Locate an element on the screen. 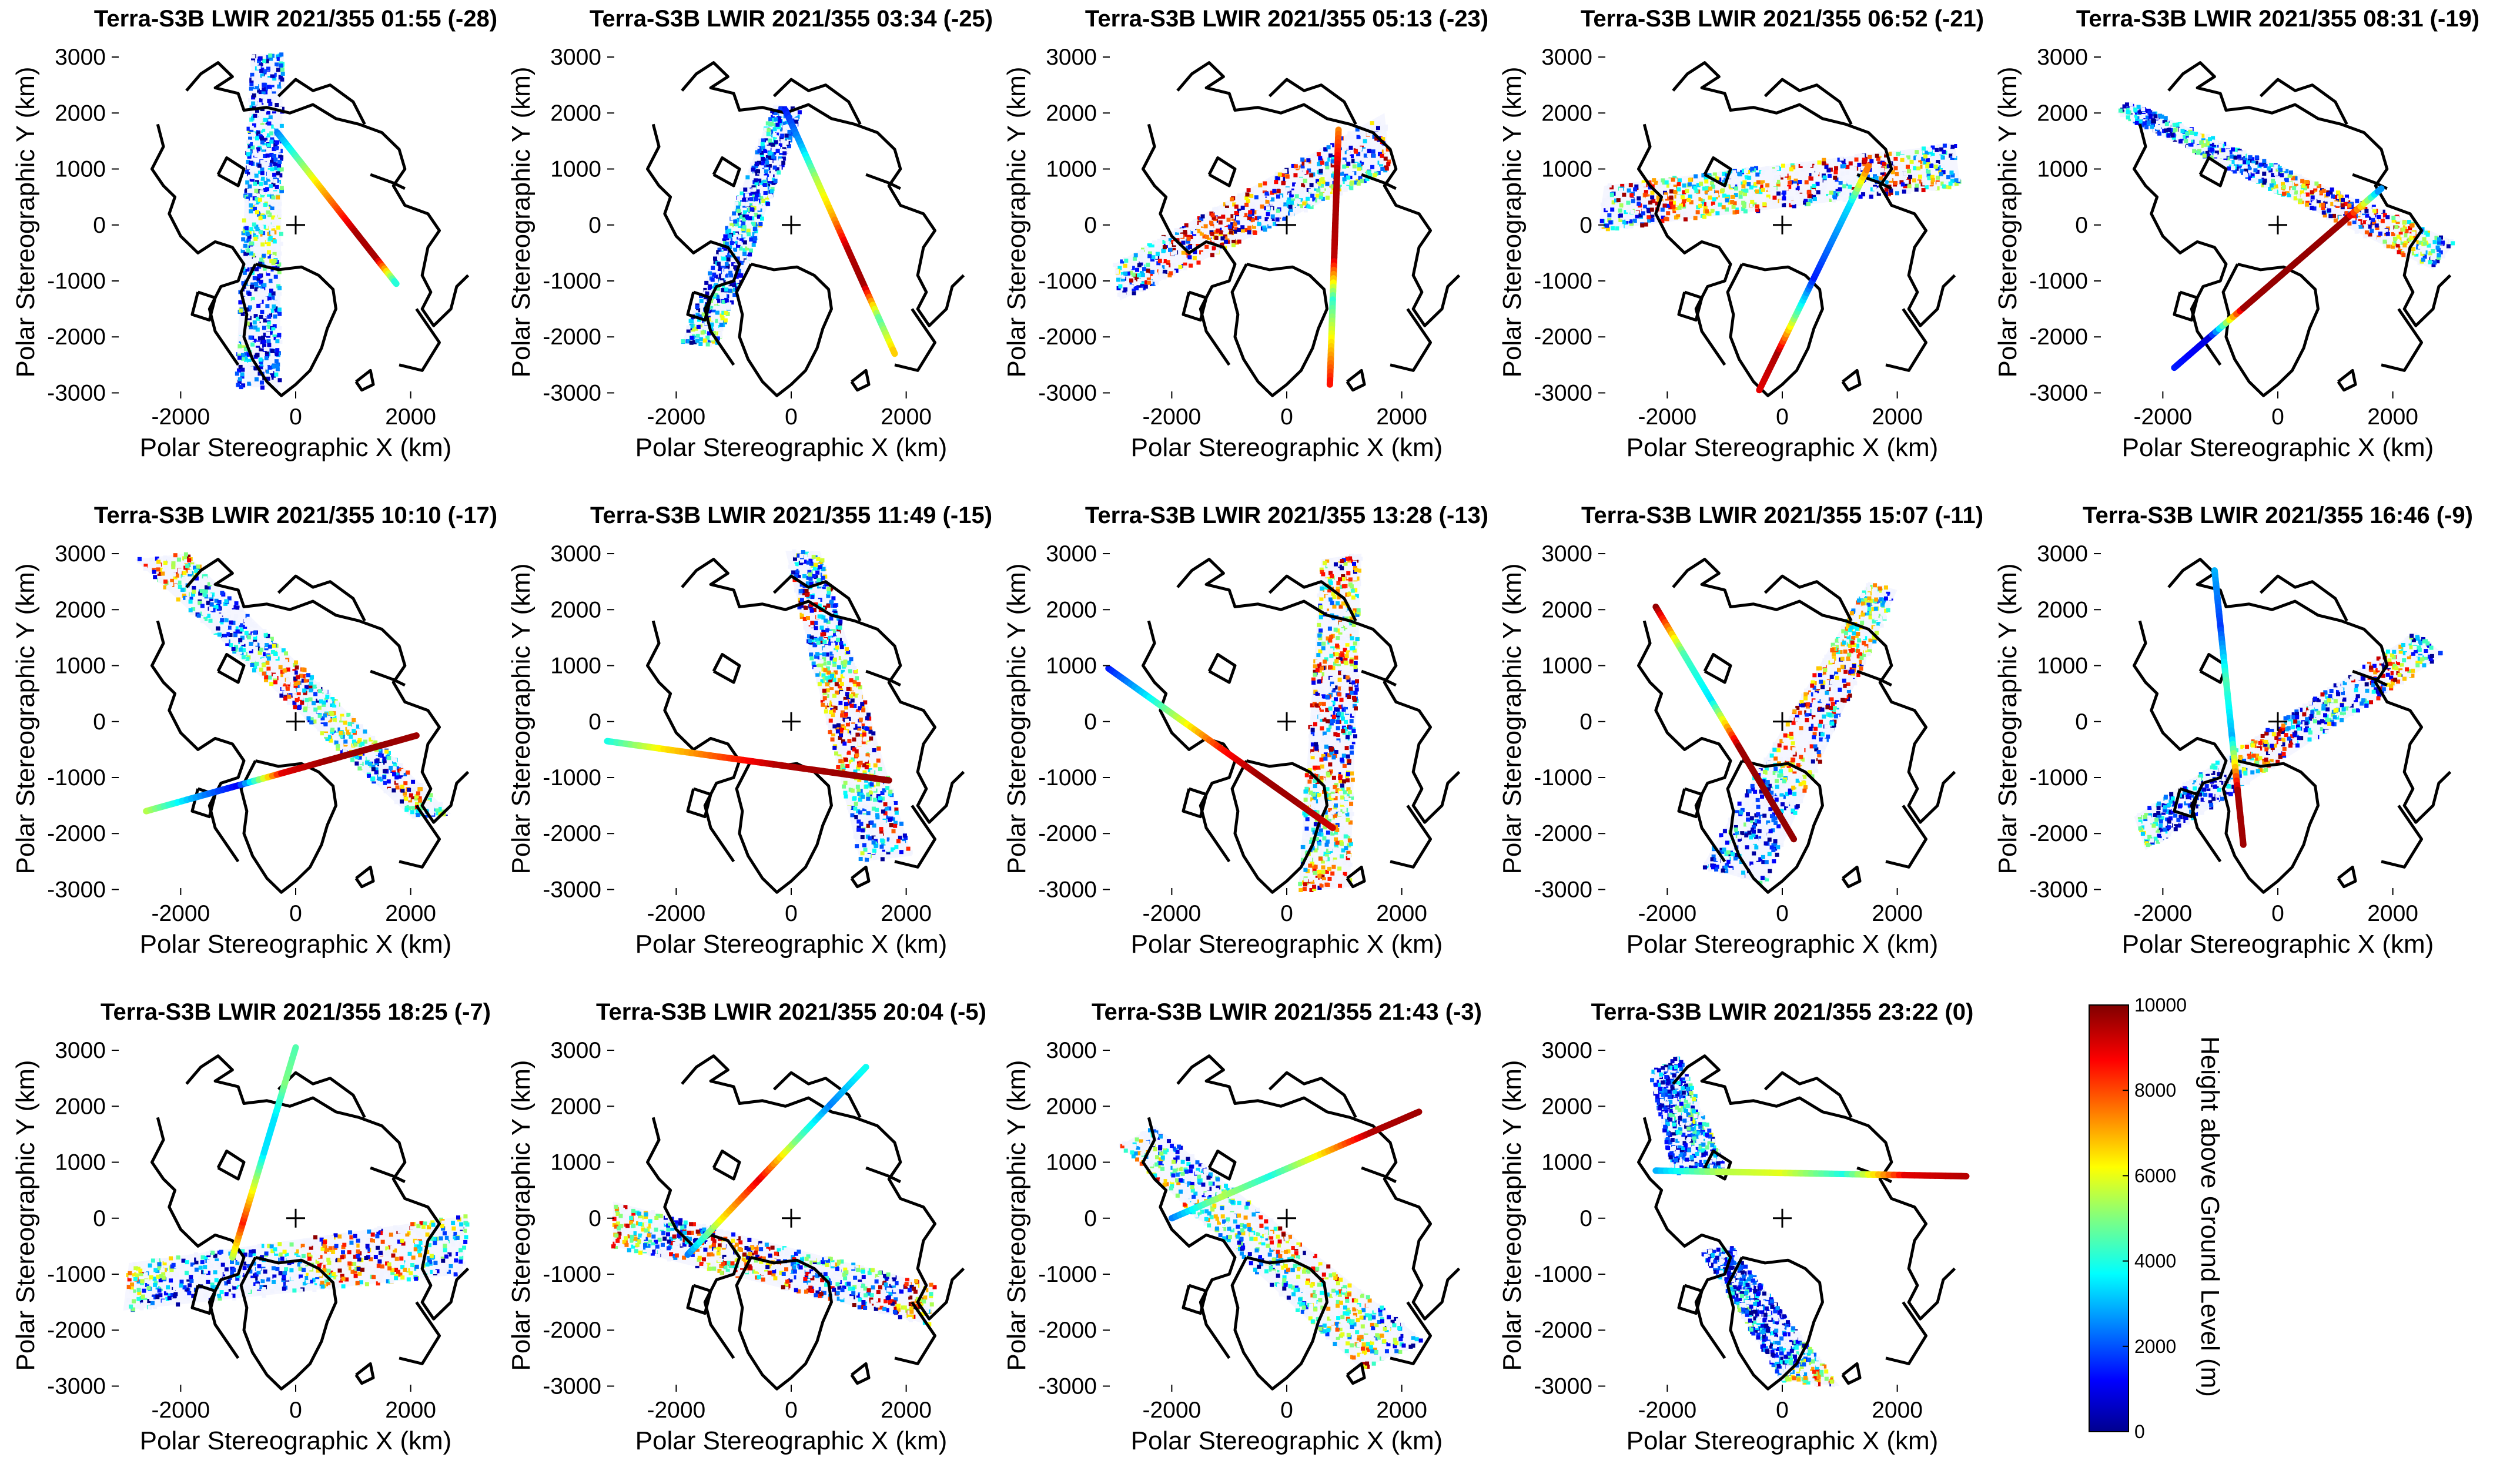 The image size is (2520, 1474). x-tick-label: 2000 is located at coordinates (1401, 417).